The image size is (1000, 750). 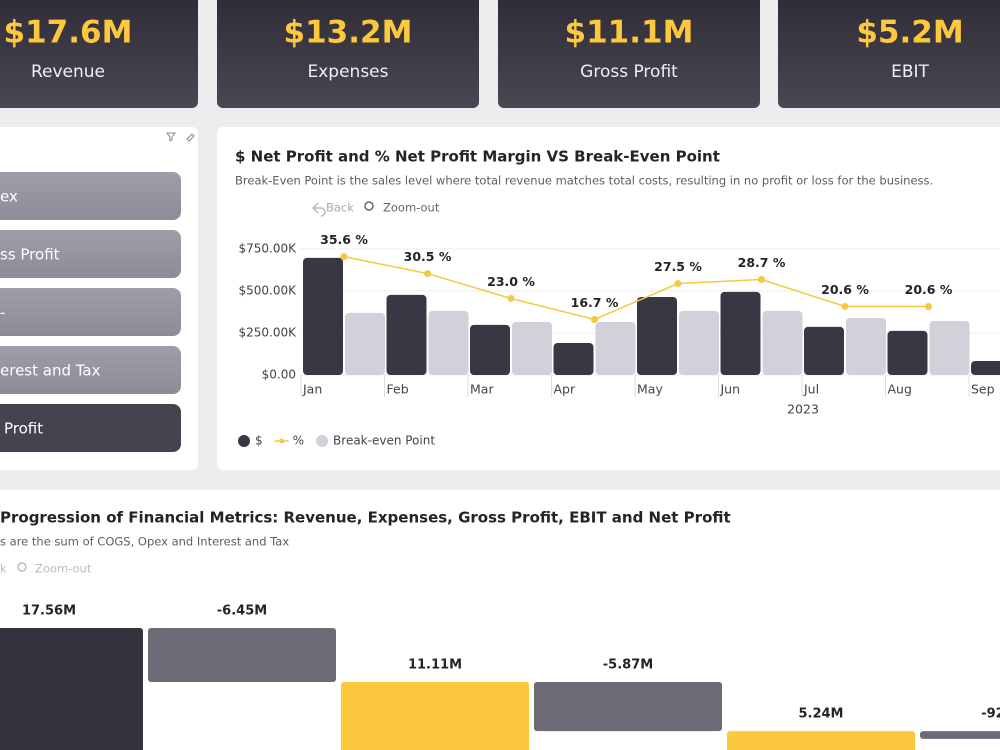 I want to click on legend-label: $, so click(x=259, y=441).